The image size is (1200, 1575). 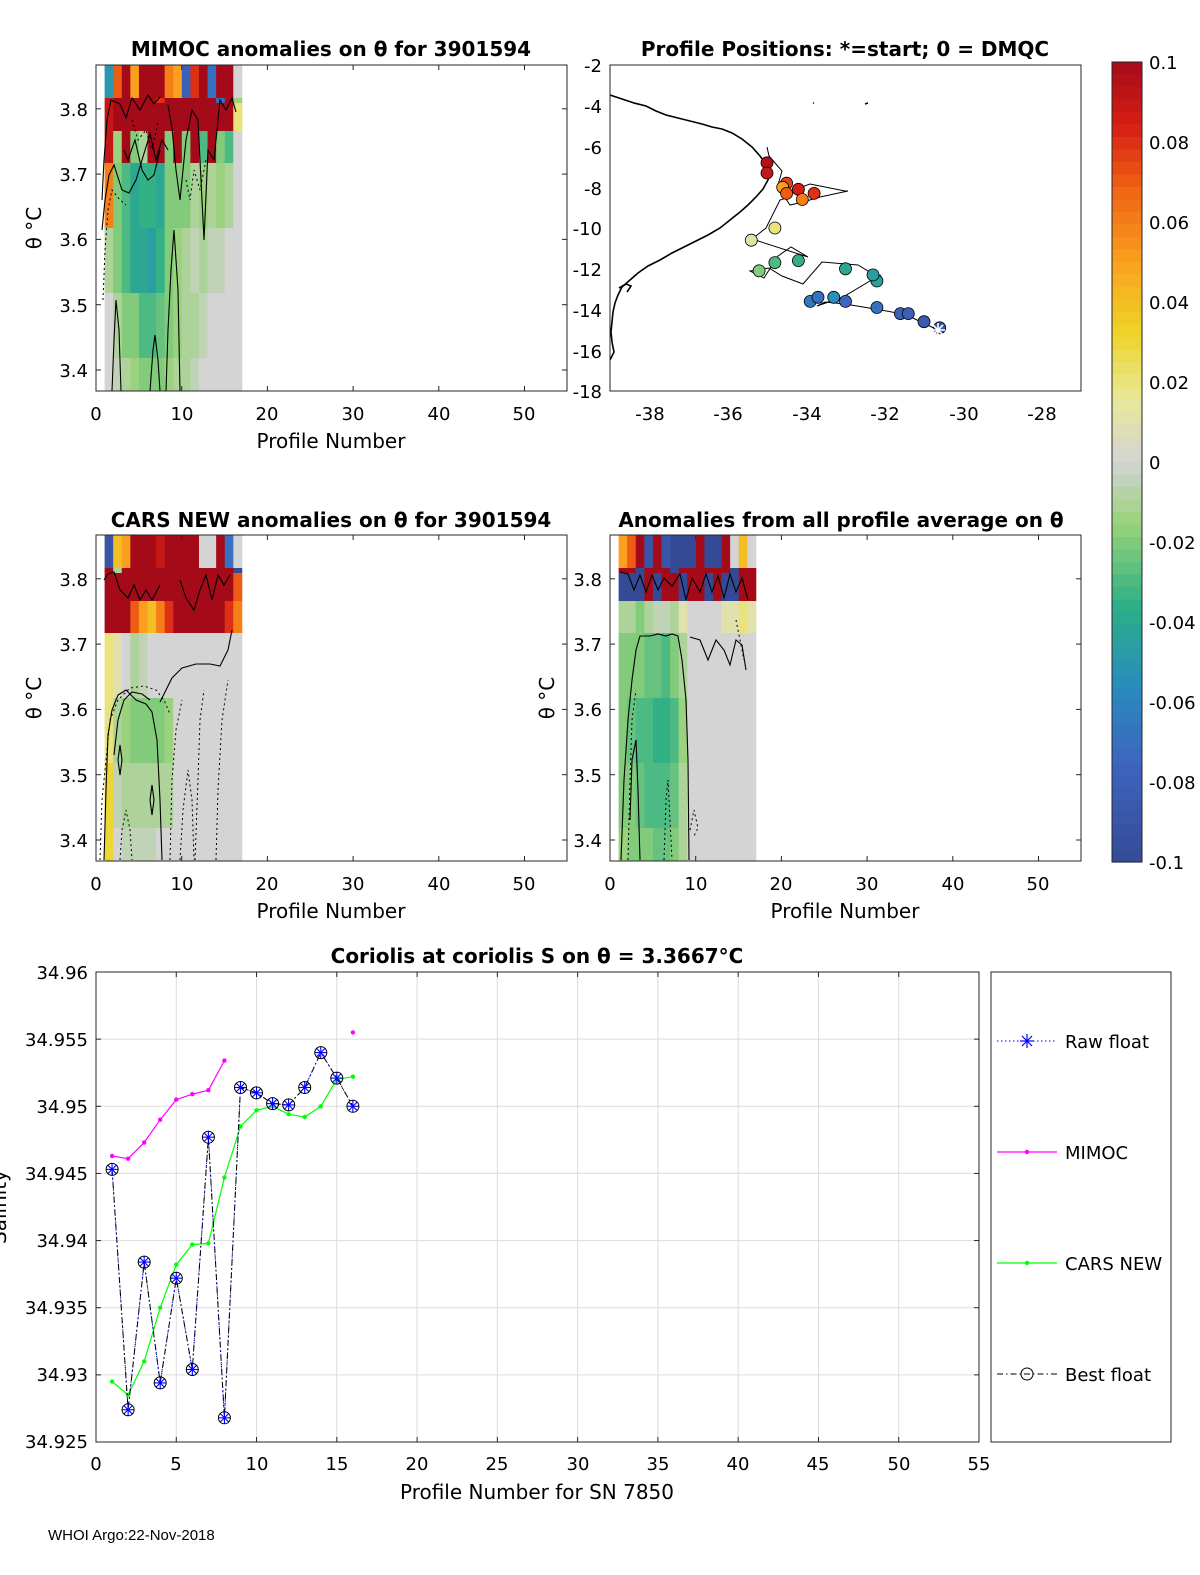 What do you see at coordinates (168, 1110) in the screenshot?
I see `mimoc-line` at bounding box center [168, 1110].